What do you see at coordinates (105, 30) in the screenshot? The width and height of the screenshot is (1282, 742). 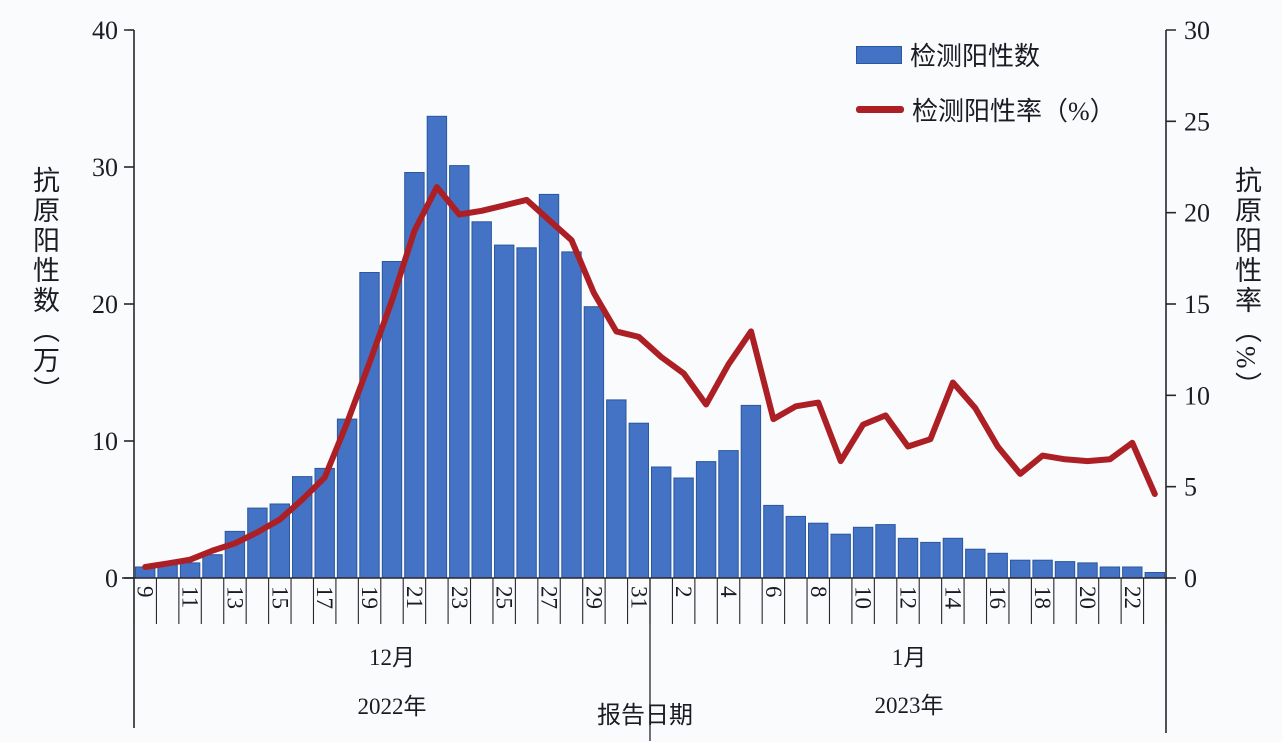 I see `y-left-tick-label: 40` at bounding box center [105, 30].